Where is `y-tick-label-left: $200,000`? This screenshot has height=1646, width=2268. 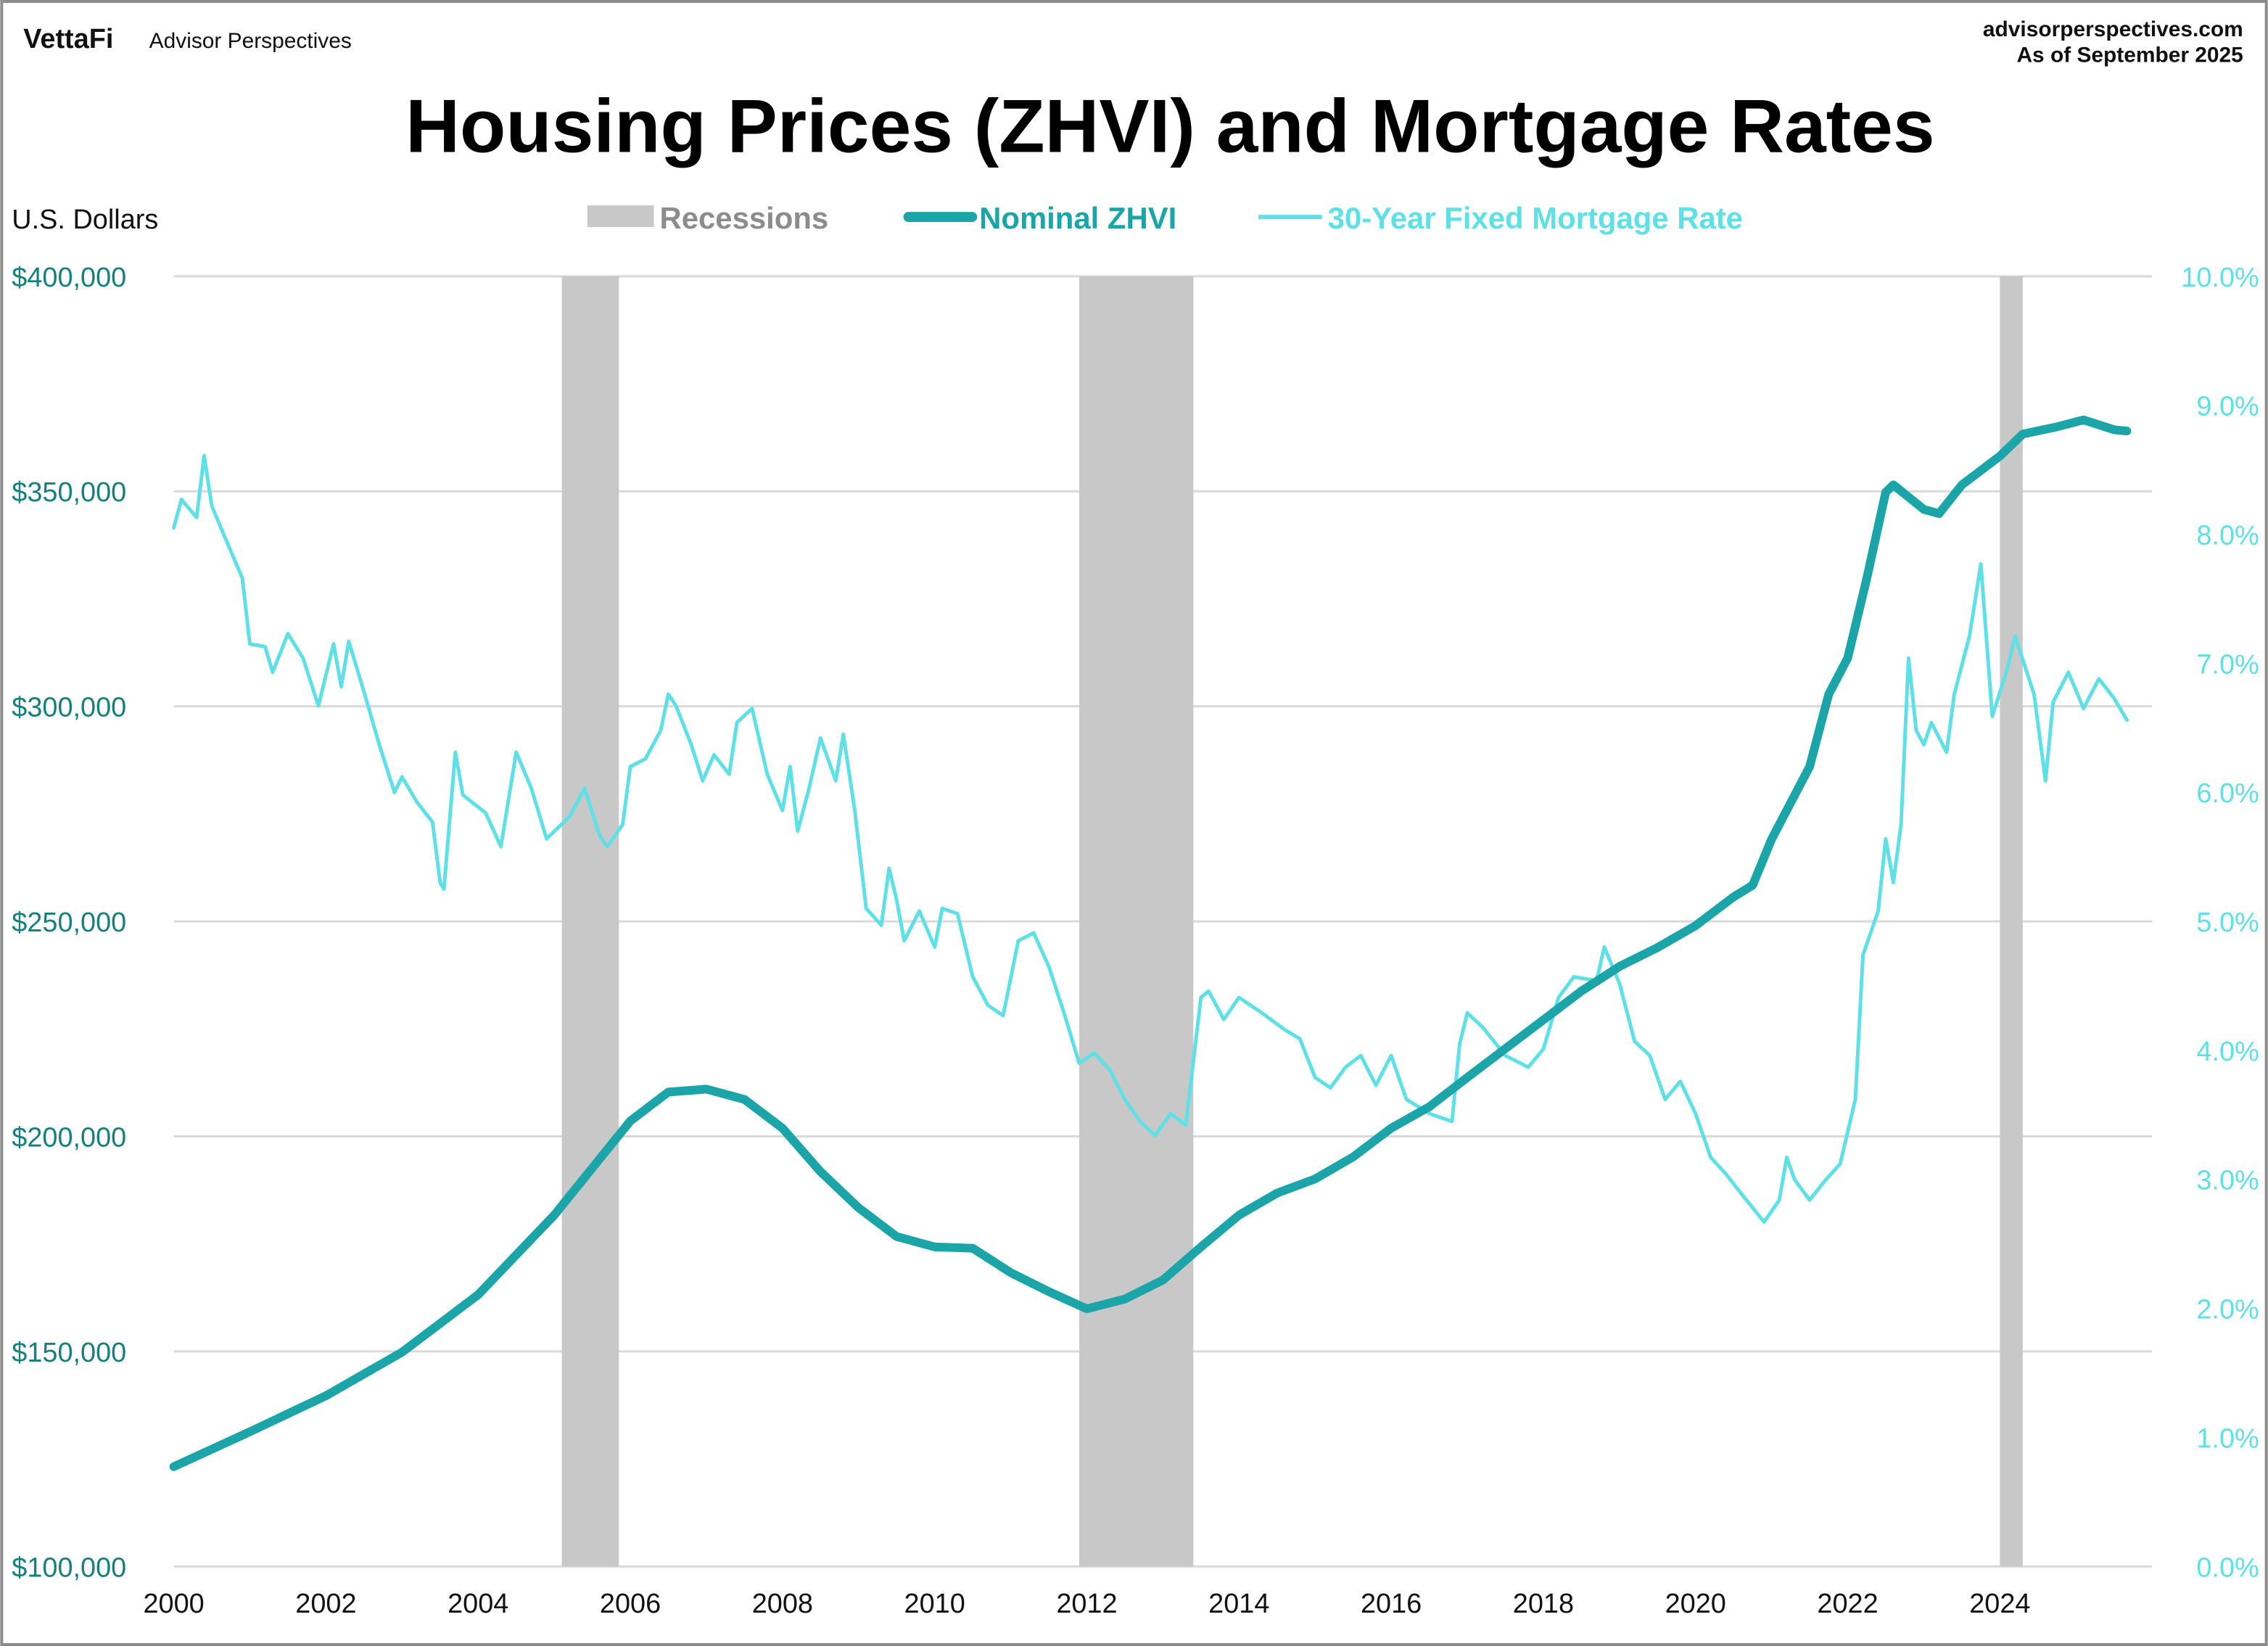 y-tick-label-left: $200,000 is located at coordinates (69, 1137).